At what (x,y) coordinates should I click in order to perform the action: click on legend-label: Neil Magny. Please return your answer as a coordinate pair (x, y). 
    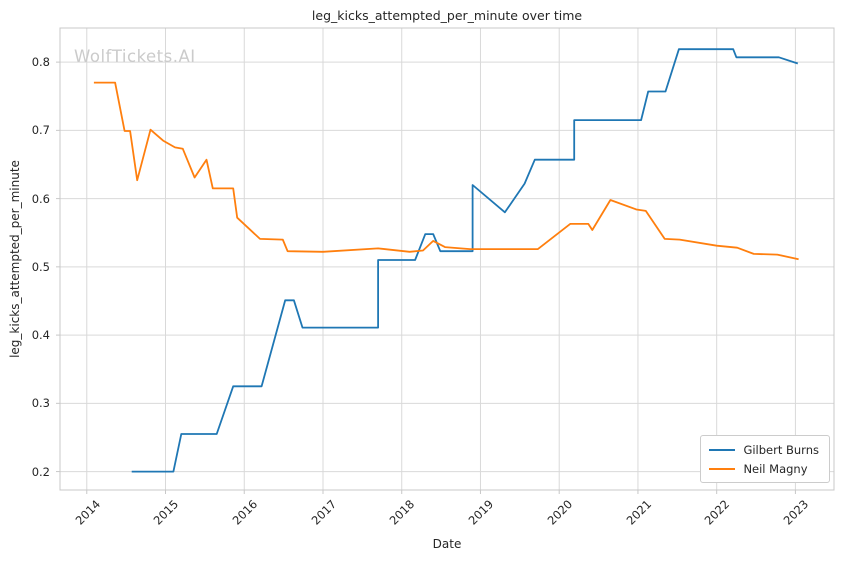
    Looking at the image, I should click on (775, 468).